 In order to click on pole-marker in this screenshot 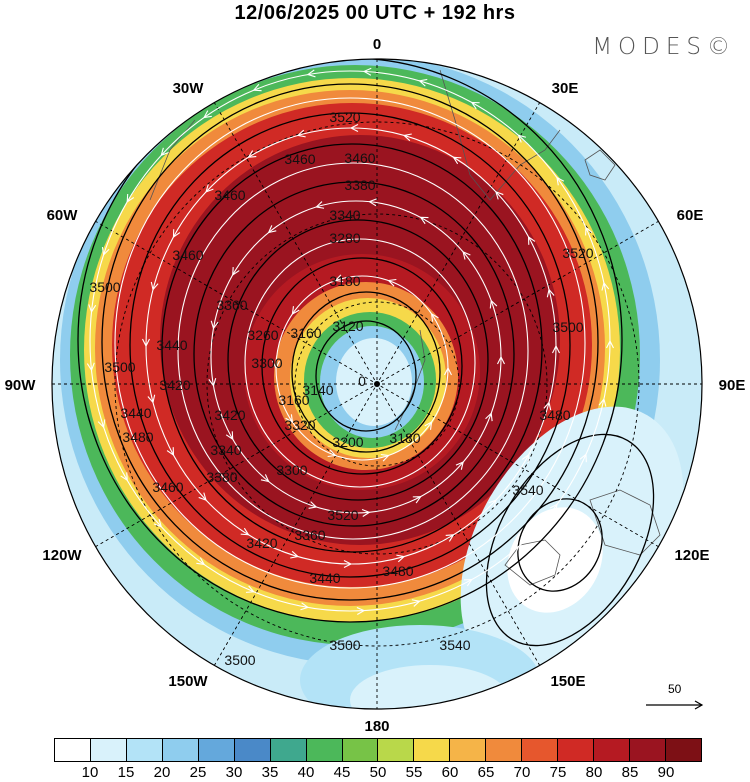, I will do `click(377, 384)`.